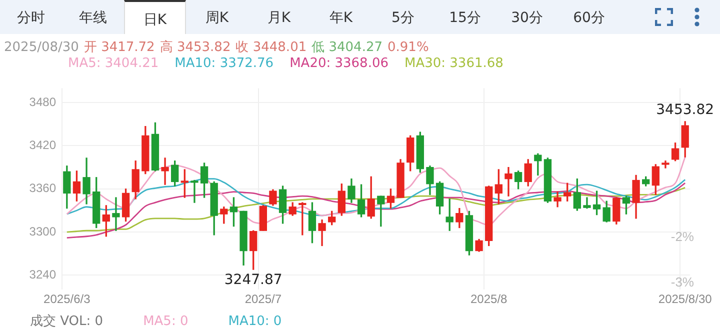 The width and height of the screenshot is (720, 330). Describe the element at coordinates (682, 282) in the screenshot. I see `y2-tick-label: -3%` at that location.